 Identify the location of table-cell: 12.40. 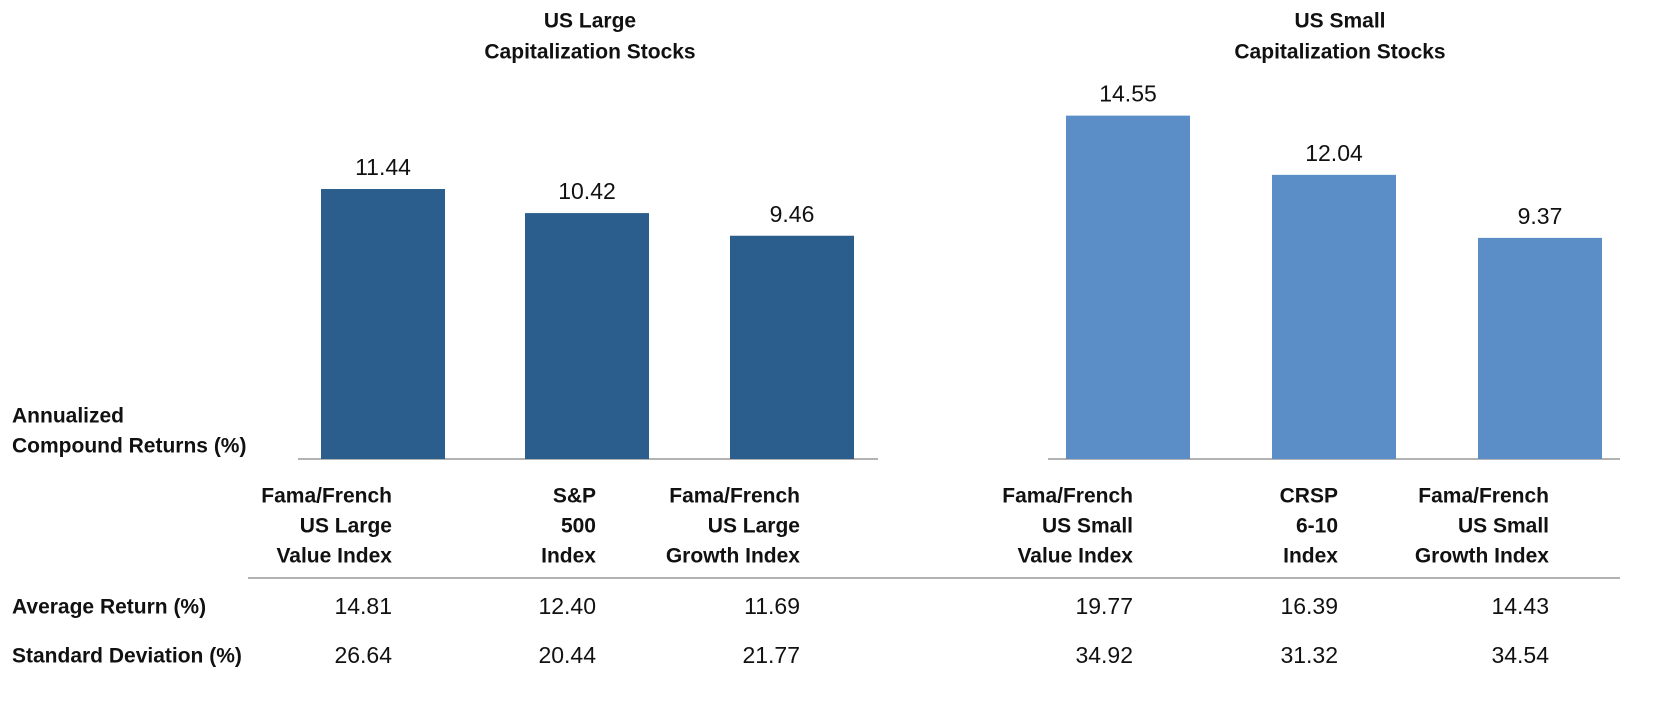
(567, 606).